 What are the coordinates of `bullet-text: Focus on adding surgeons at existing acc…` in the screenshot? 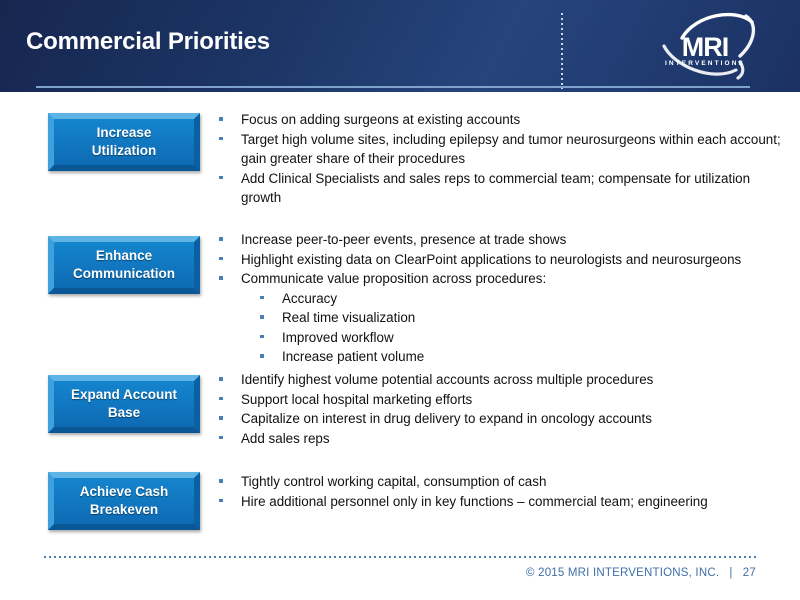 It's located at (381, 119).